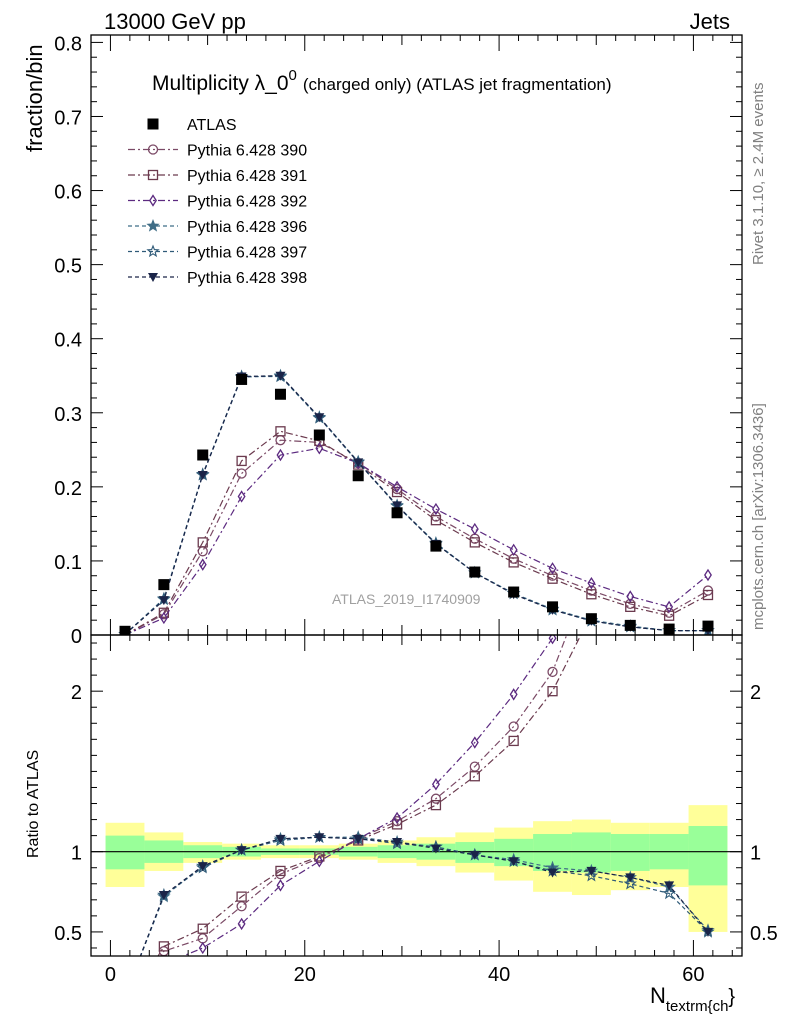 The image size is (786, 1024). Describe the element at coordinates (755, 854) in the screenshot. I see `ratio-ytick-label-right-1: 1` at that location.